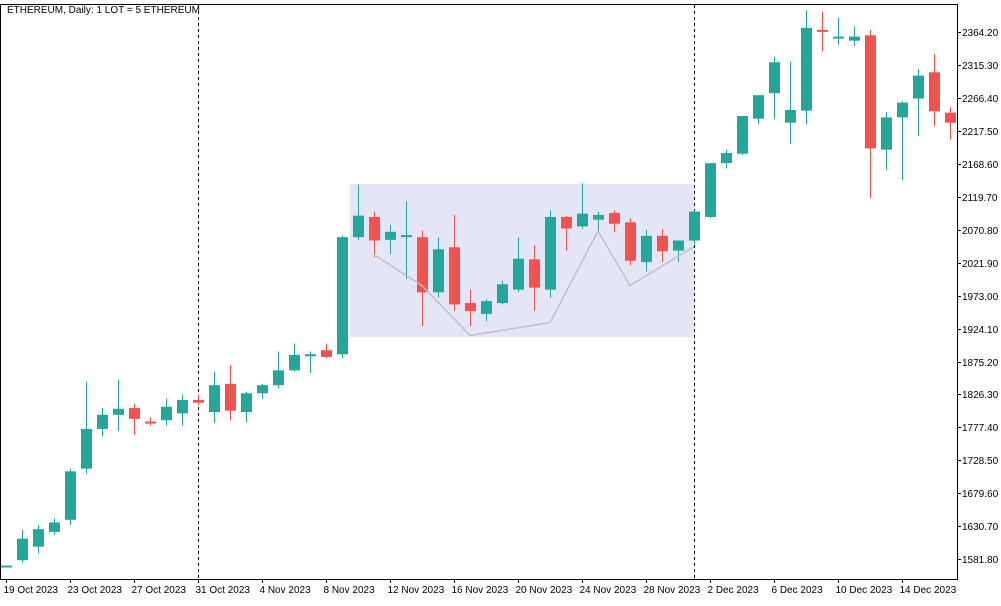 This screenshot has width=1001, height=606. I want to click on y-tick-label: 1630.70, so click(980, 527).